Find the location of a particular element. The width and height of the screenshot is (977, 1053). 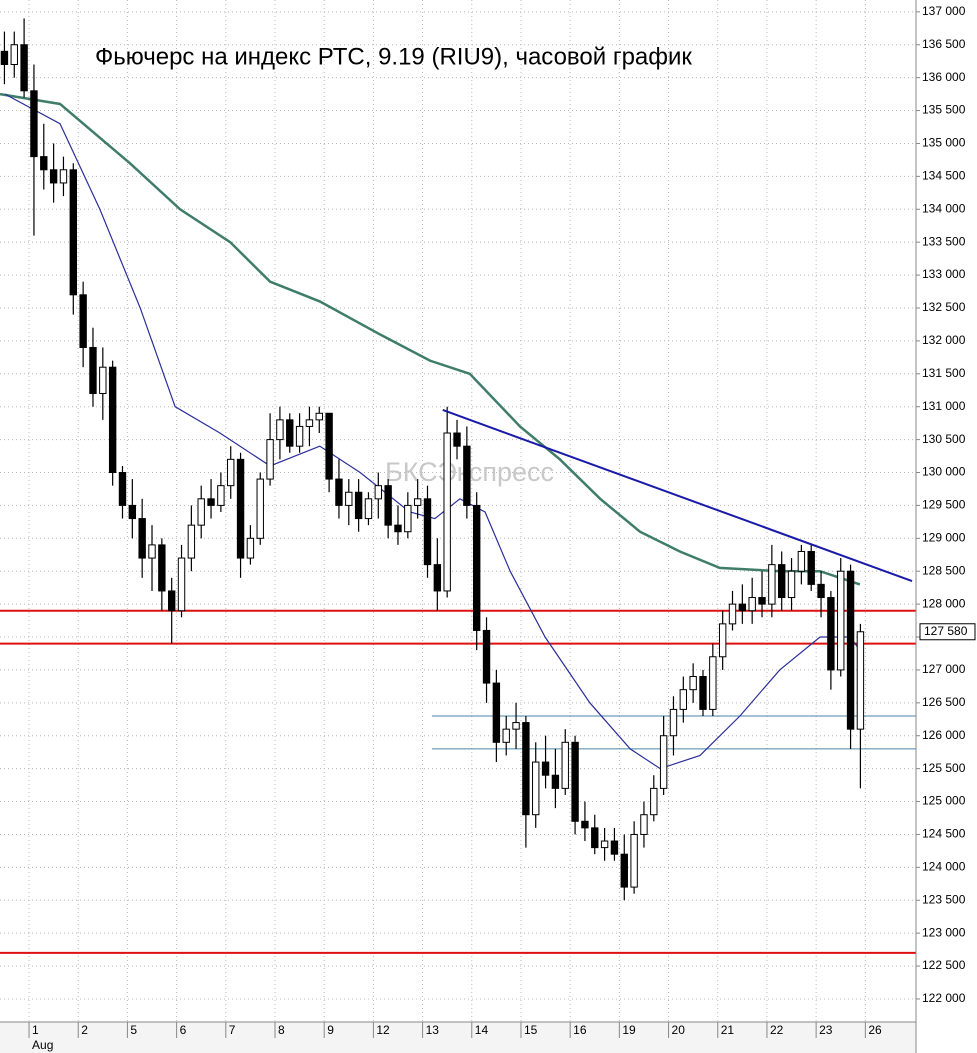

y-tick-label: 137 000 is located at coordinates (944, 11).